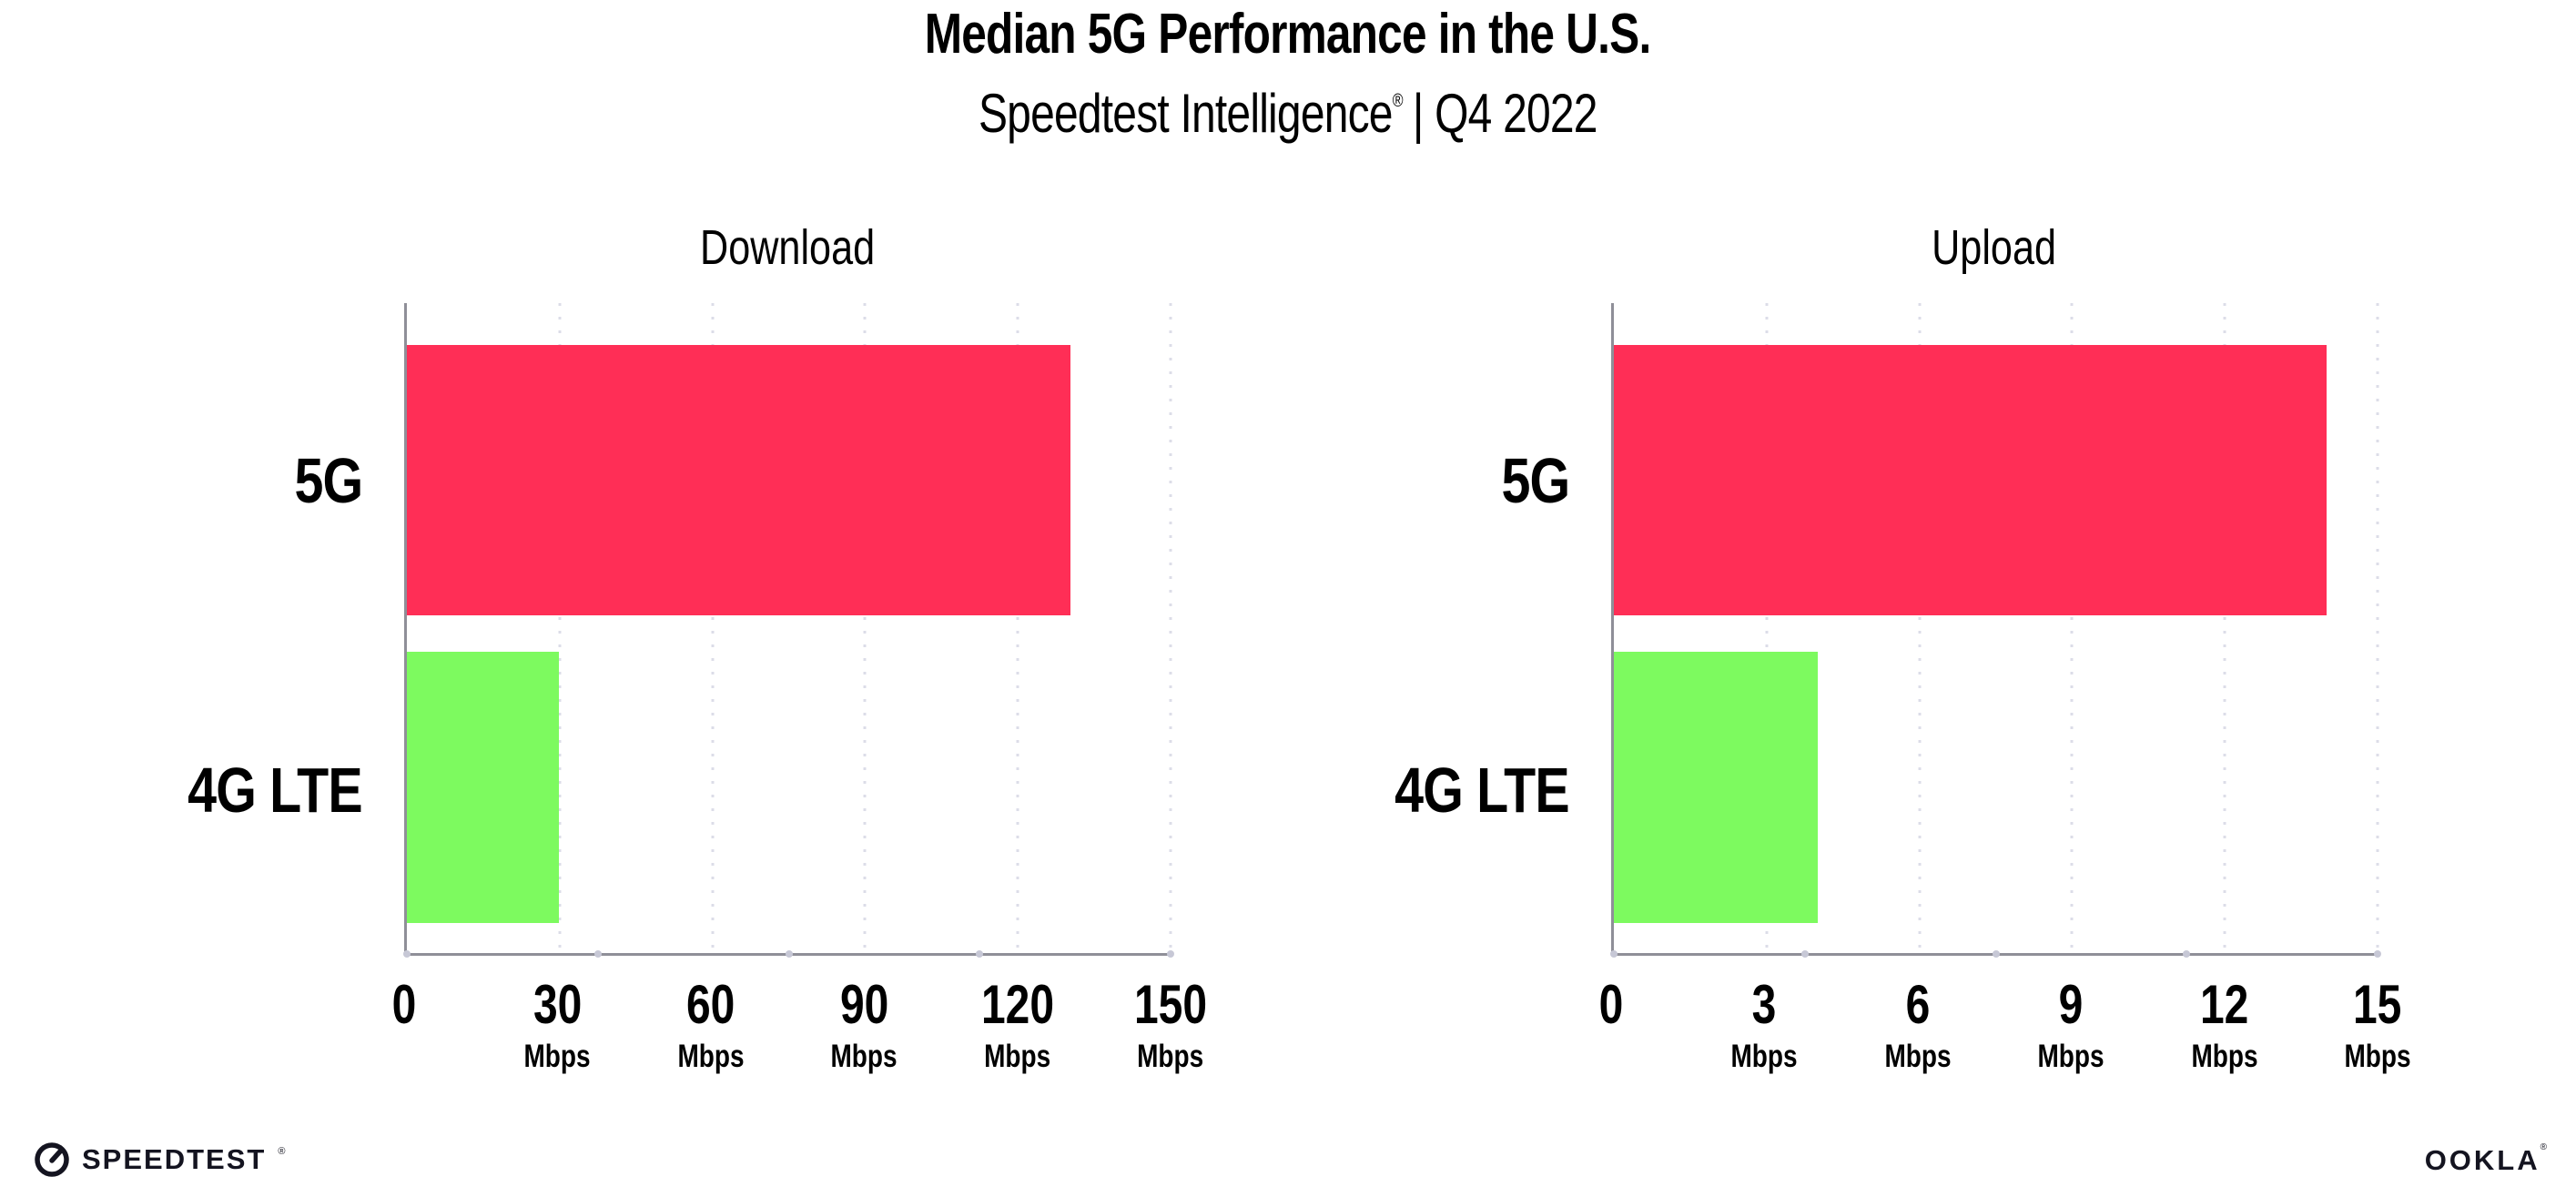 The height and width of the screenshot is (1197, 2576). I want to click on upload-bar-5g, so click(1971, 480).